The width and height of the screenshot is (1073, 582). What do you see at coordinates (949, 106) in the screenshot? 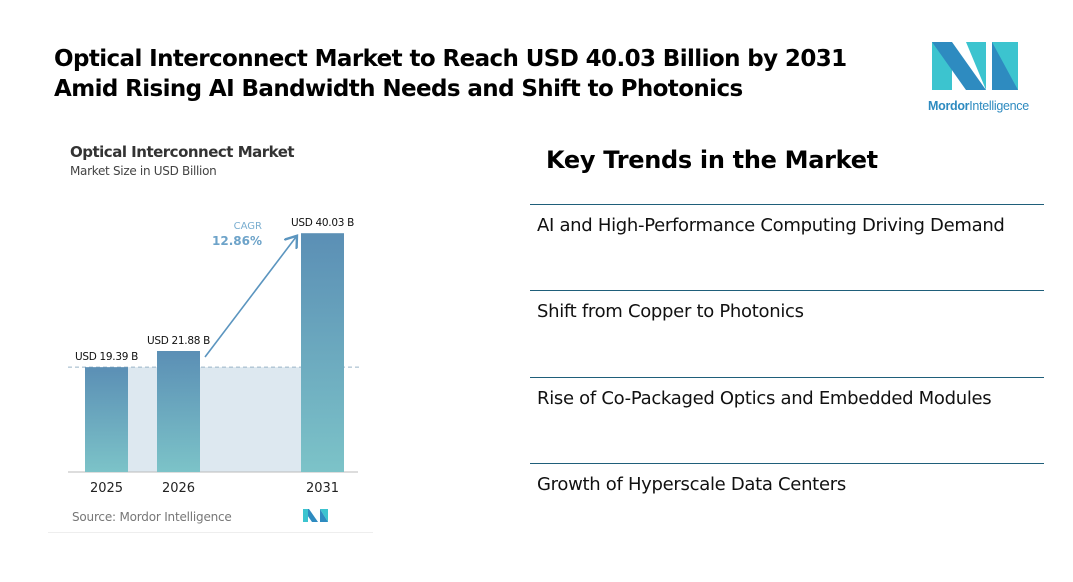
I see `logo-text-bold: Mordor` at bounding box center [949, 106].